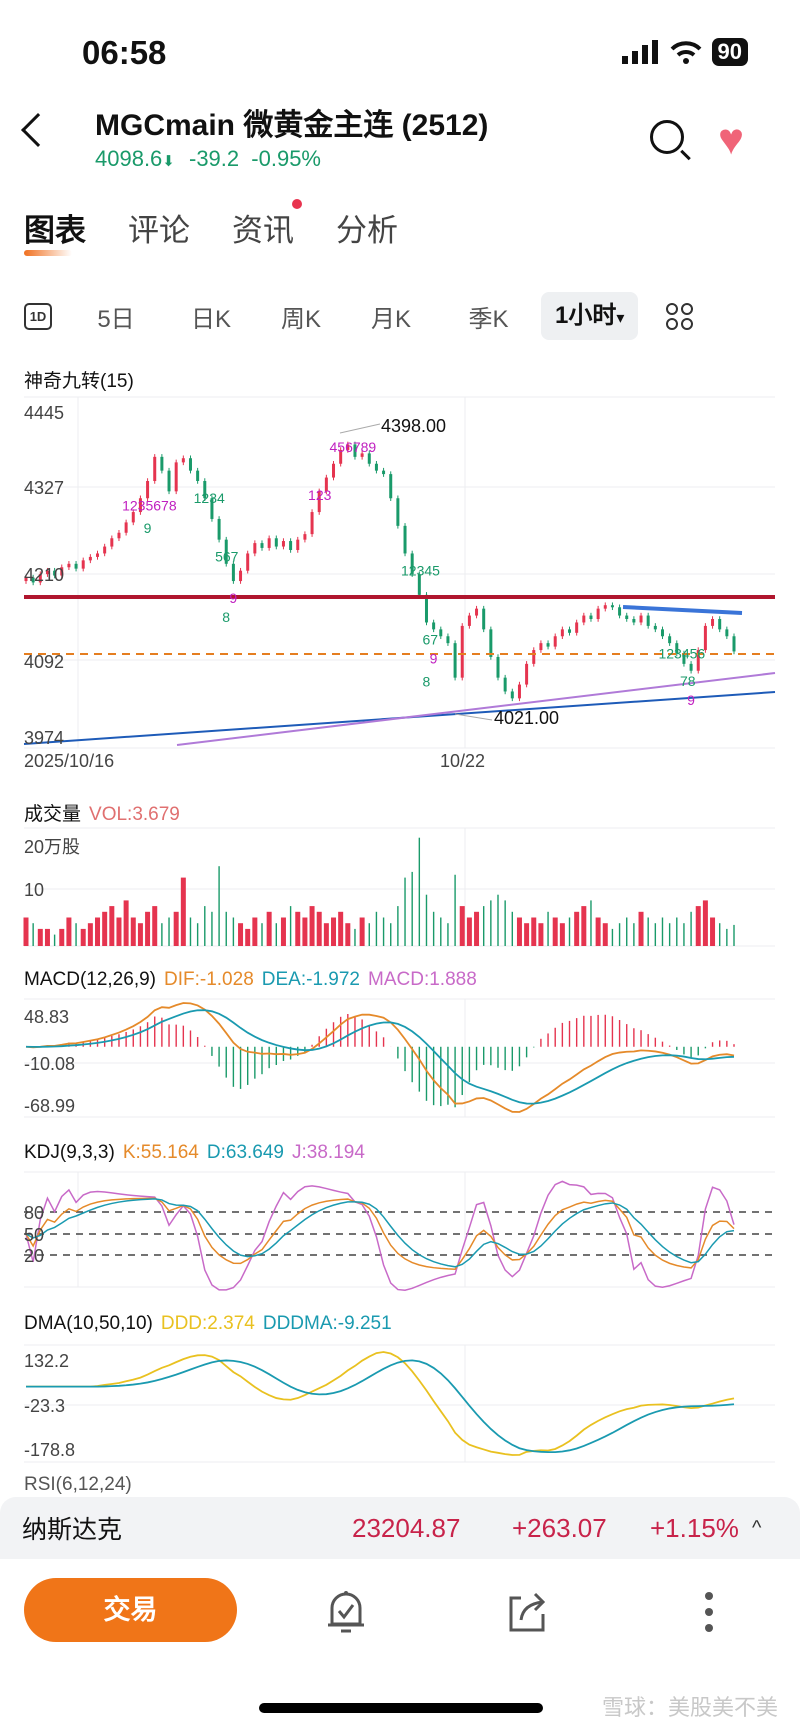 This screenshot has width=800, height=1731. I want to click on tab-news: 资讯, so click(267, 224).